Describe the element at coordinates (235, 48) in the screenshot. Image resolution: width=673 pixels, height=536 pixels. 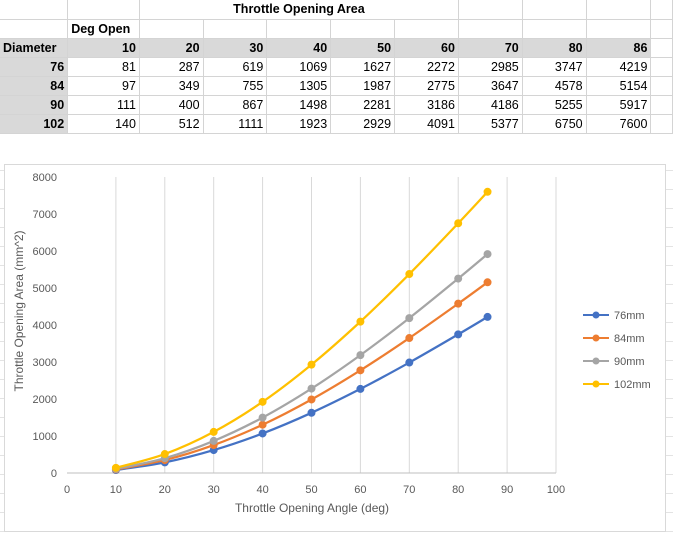
I see `angle-header: 30` at that location.